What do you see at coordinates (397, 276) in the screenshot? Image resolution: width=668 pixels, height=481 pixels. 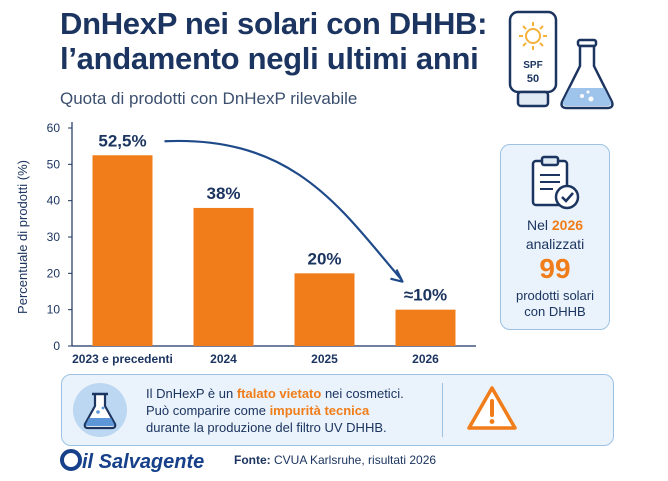 I see `trend-arrow-head` at bounding box center [397, 276].